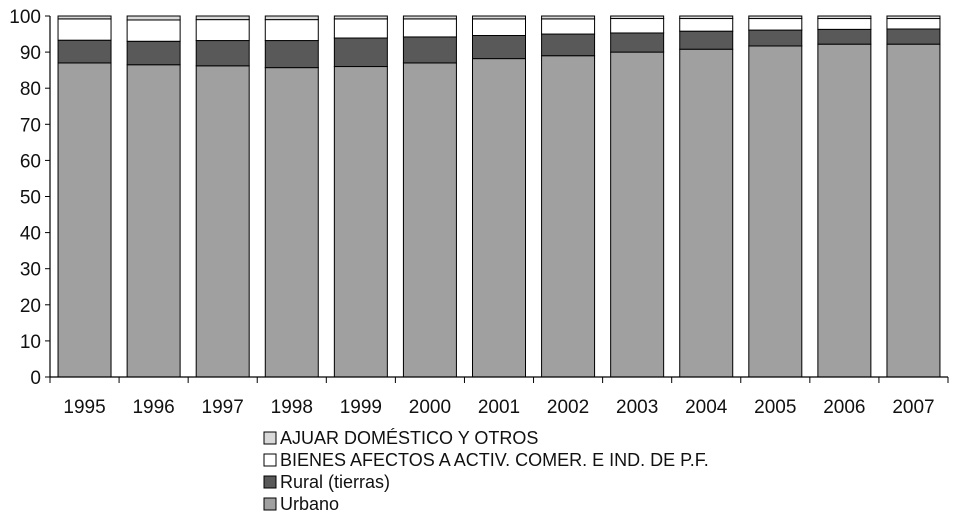 Image resolution: width=953 pixels, height=527 pixels. I want to click on legend-label-ajuar-dom-stico-y-otros: AJUAR DOMÉSTICO Y OTROS, so click(409, 438).